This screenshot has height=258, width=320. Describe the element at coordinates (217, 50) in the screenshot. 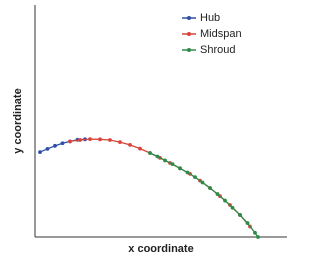

I see `legend-label: Shroud` at that location.